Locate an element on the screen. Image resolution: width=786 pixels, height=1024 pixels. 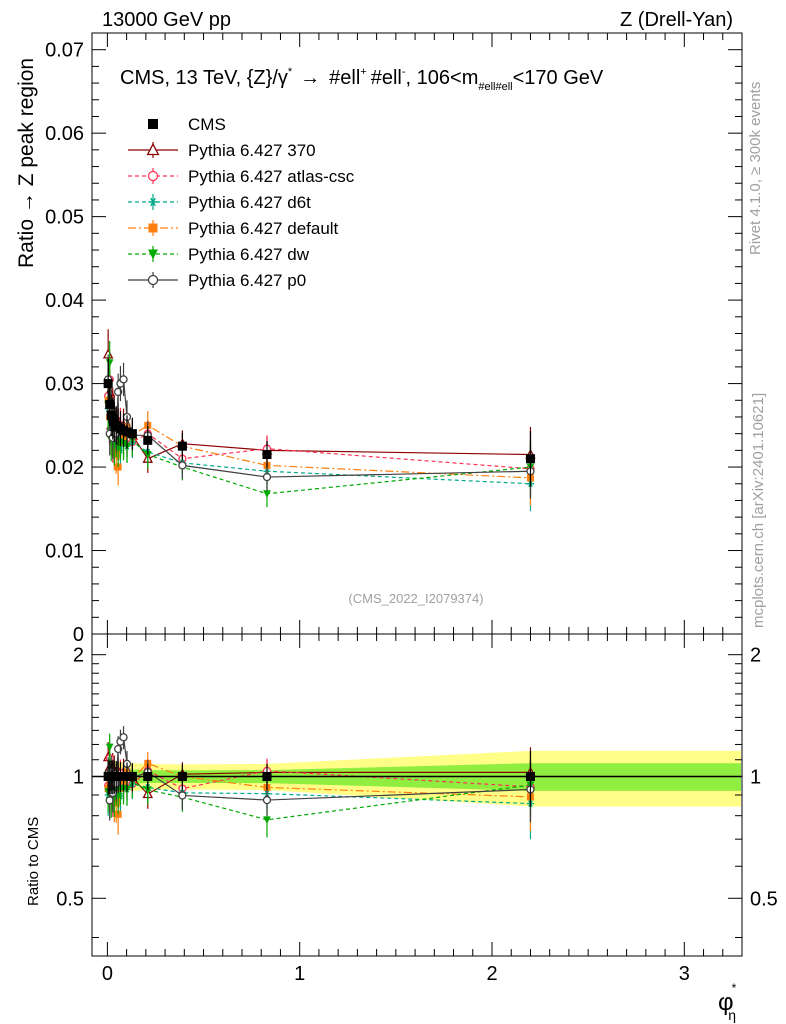
series-p0-main is located at coordinates (319, 426).